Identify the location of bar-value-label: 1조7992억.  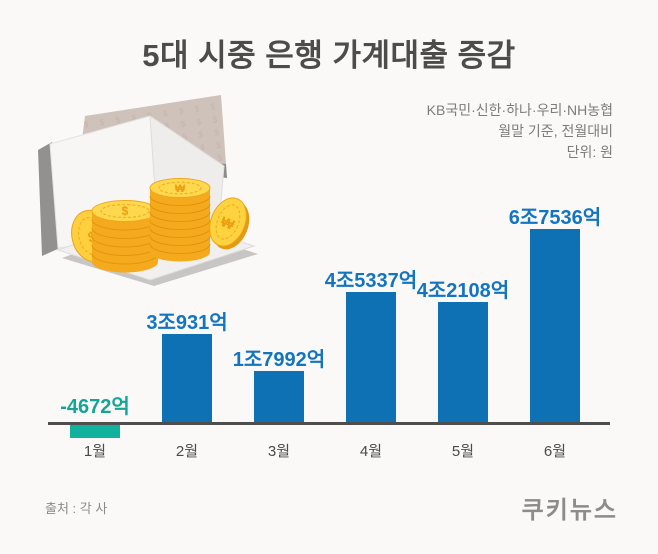
(279, 360).